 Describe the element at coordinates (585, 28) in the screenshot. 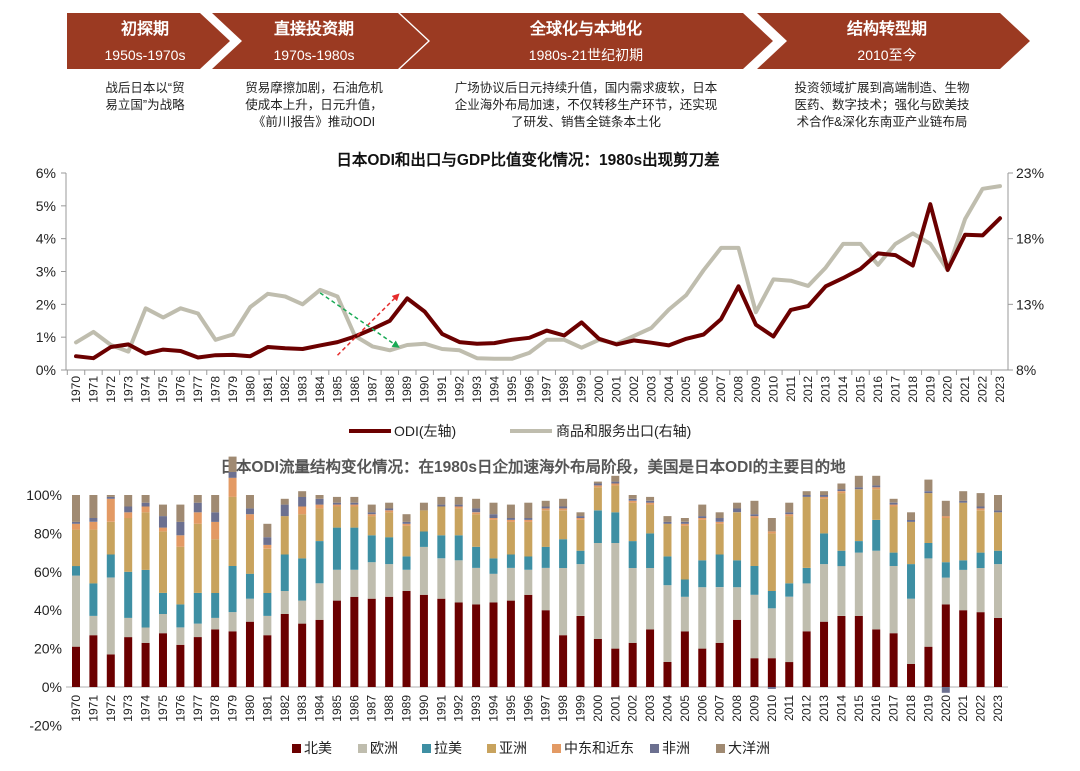

I see `phase-3-title: 全球化与本地化` at that location.